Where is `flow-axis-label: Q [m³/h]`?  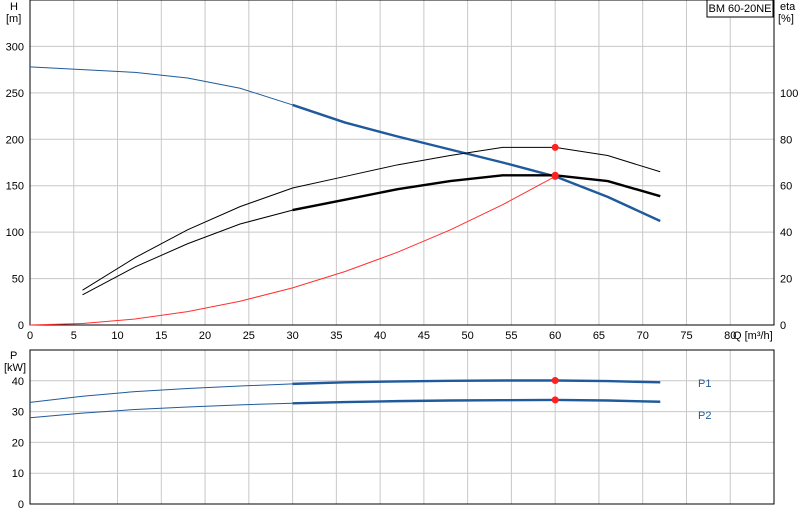
flow-axis-label: Q [m³/h] is located at coordinates (753, 336).